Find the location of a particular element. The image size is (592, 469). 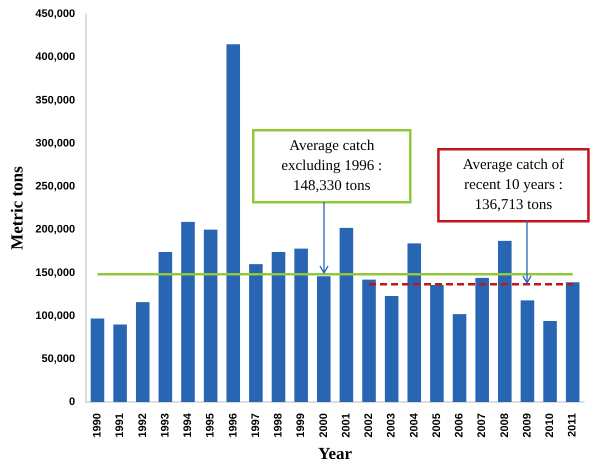

x-tick-label: 2002 is located at coordinates (369, 425).